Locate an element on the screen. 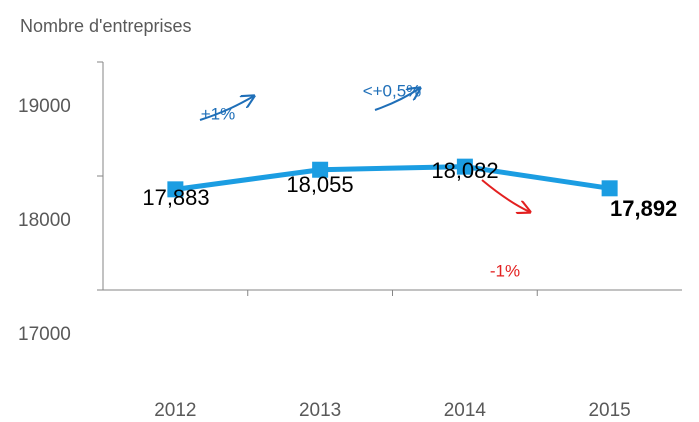 Image resolution: width=699 pixels, height=422 pixels. data-label: 18,055 is located at coordinates (319, 184).